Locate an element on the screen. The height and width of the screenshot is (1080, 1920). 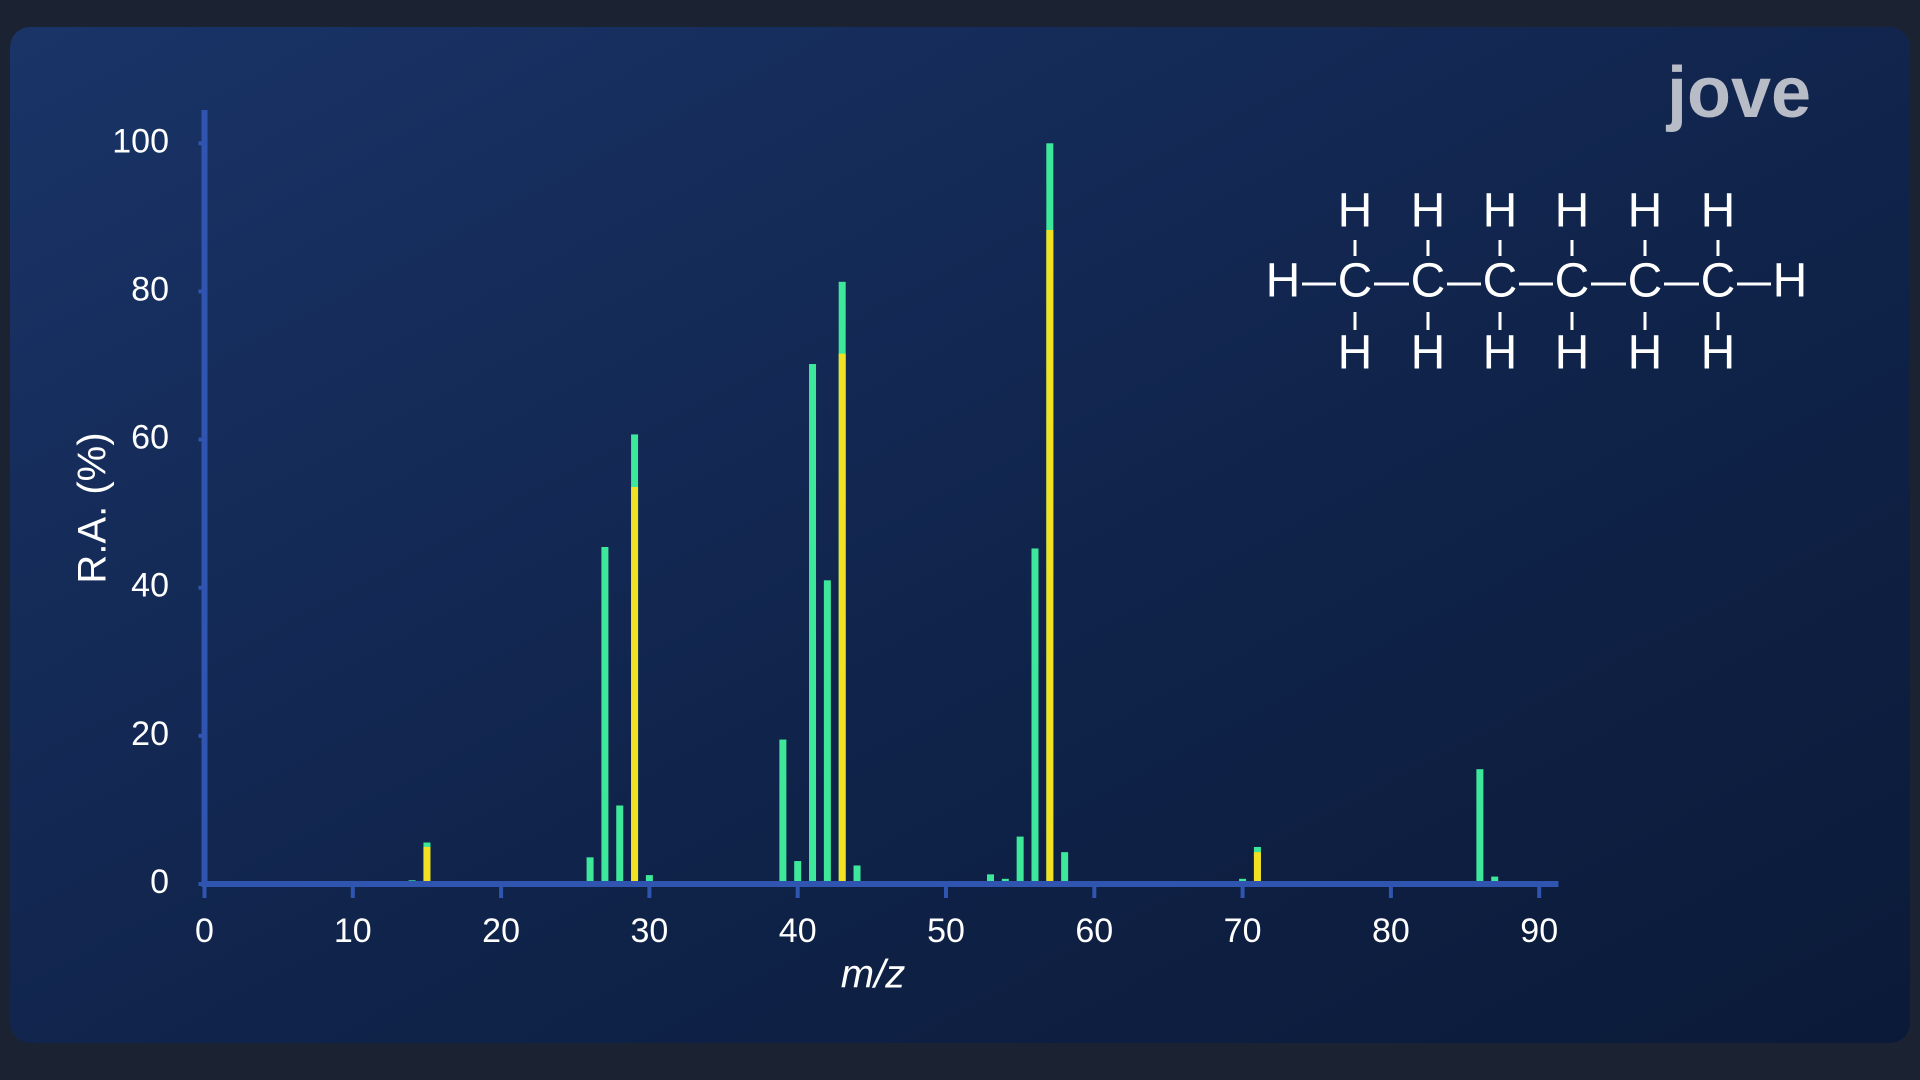
x-tick-label: 30 is located at coordinates (649, 931).